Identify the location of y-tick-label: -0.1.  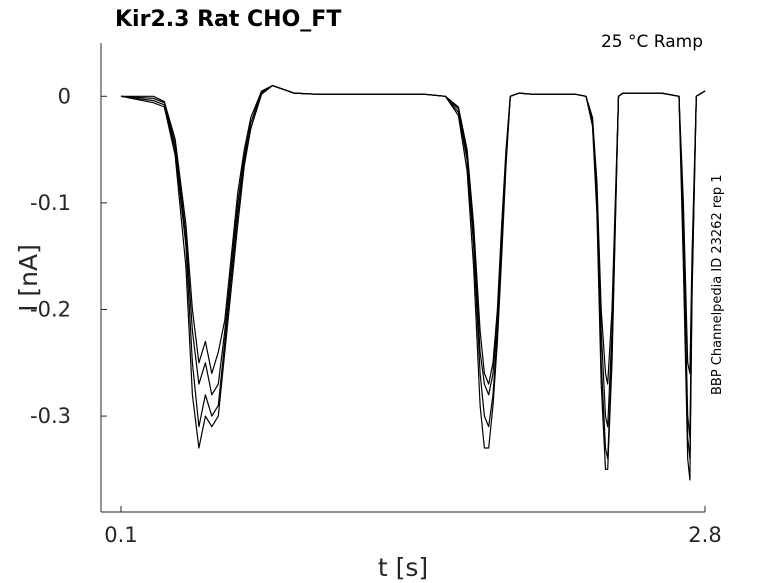
(50, 203).